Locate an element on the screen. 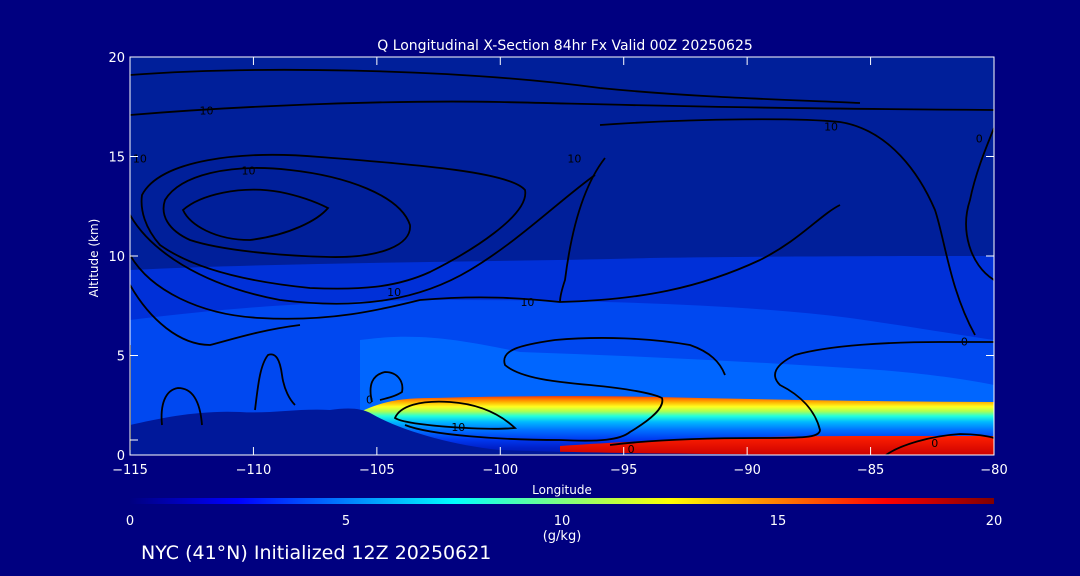 The image size is (1080, 576). y-tick-label: 10 is located at coordinates (116, 257).